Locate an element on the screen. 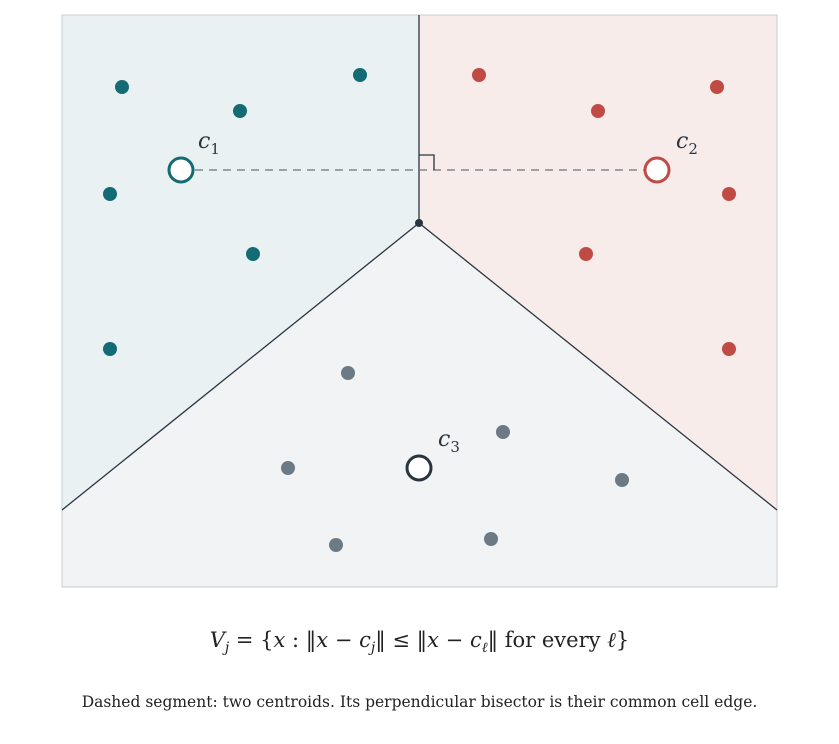 The width and height of the screenshot is (839, 744). centroid-2-label: c2 is located at coordinates (687, 143).